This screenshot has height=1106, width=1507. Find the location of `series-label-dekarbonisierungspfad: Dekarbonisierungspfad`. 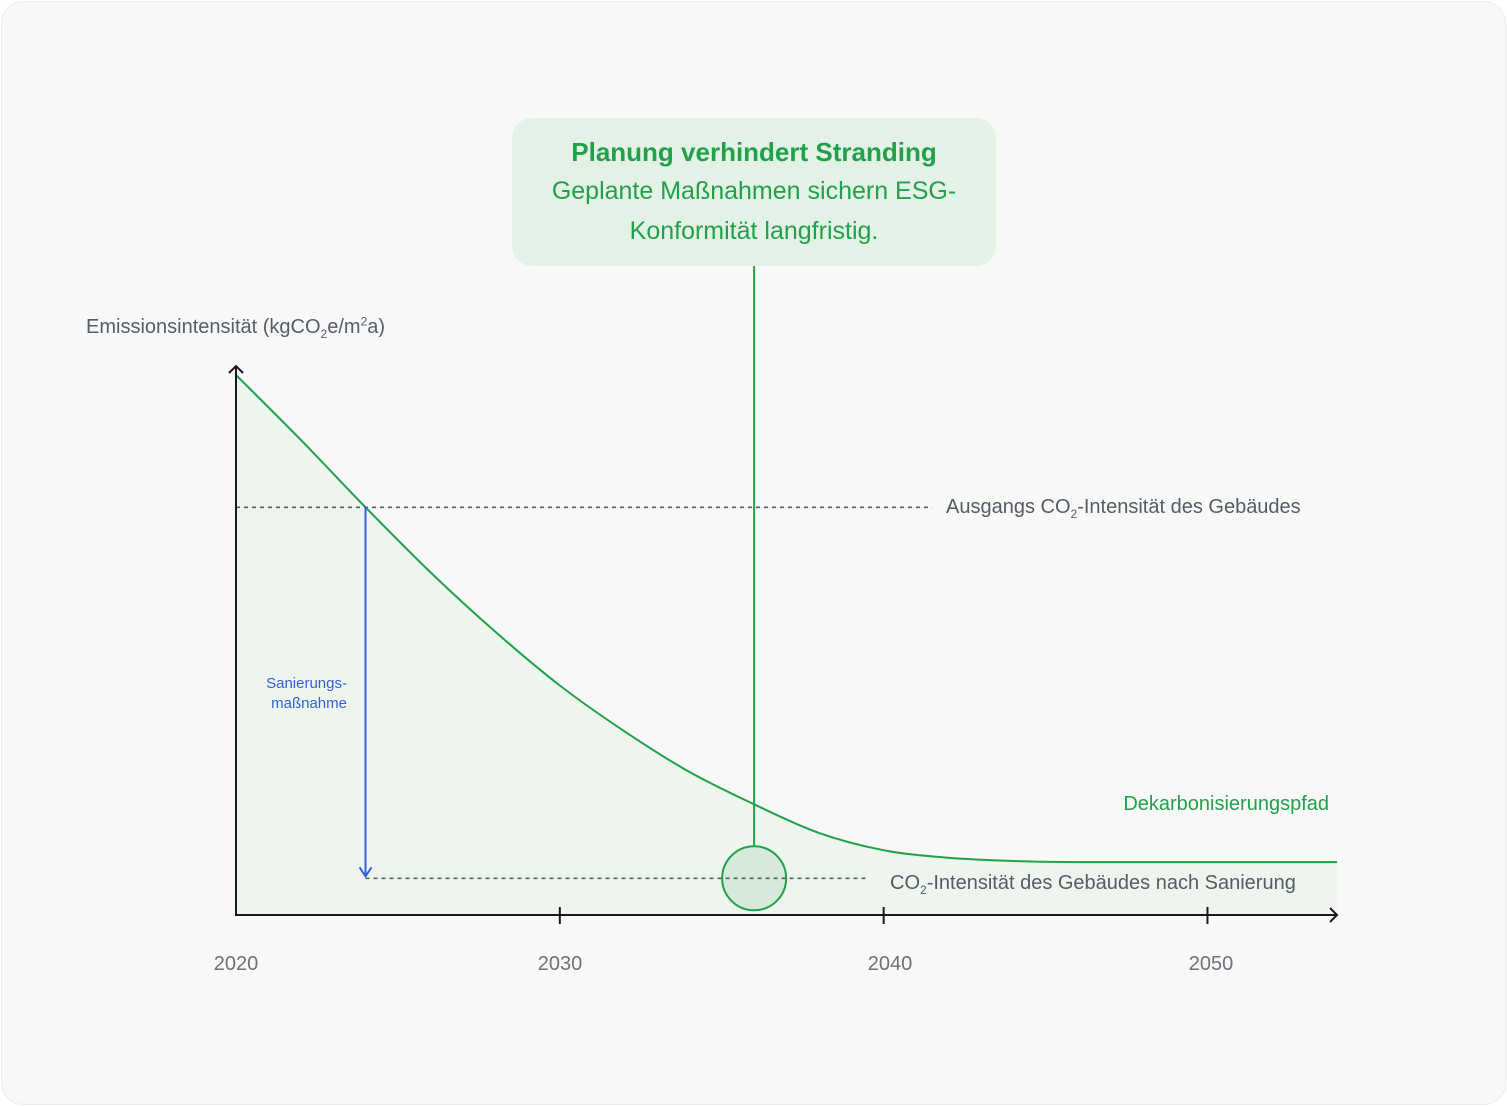

series-label-dekarbonisierungspfad: Dekarbonisierungspfad is located at coordinates (1226, 804).